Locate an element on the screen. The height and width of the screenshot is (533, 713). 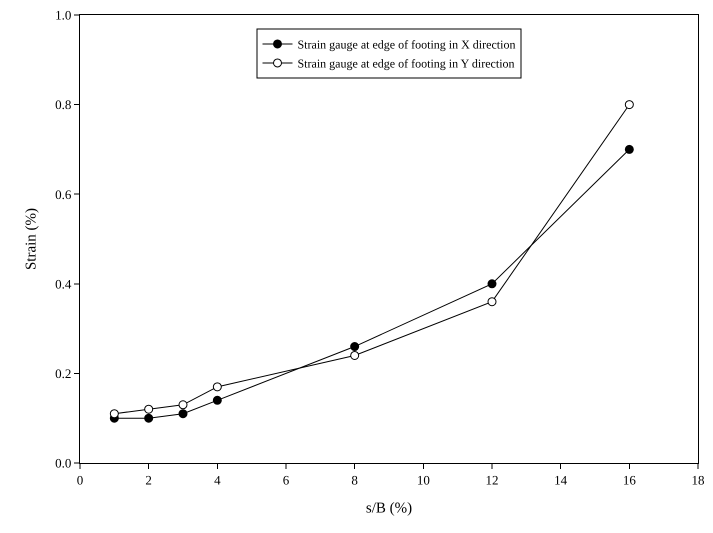
legend-label: Strain gauge at edge of footing in X direction is located at coordinates (407, 45).